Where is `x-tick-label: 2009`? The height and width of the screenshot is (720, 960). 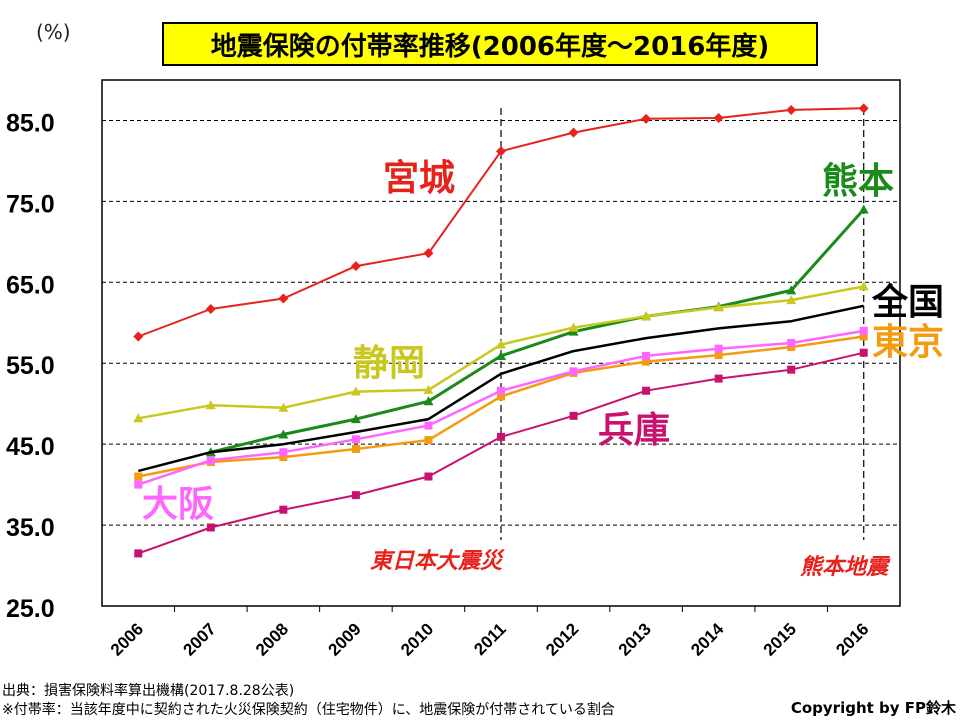 x-tick-label: 2009 is located at coordinates (345, 639).